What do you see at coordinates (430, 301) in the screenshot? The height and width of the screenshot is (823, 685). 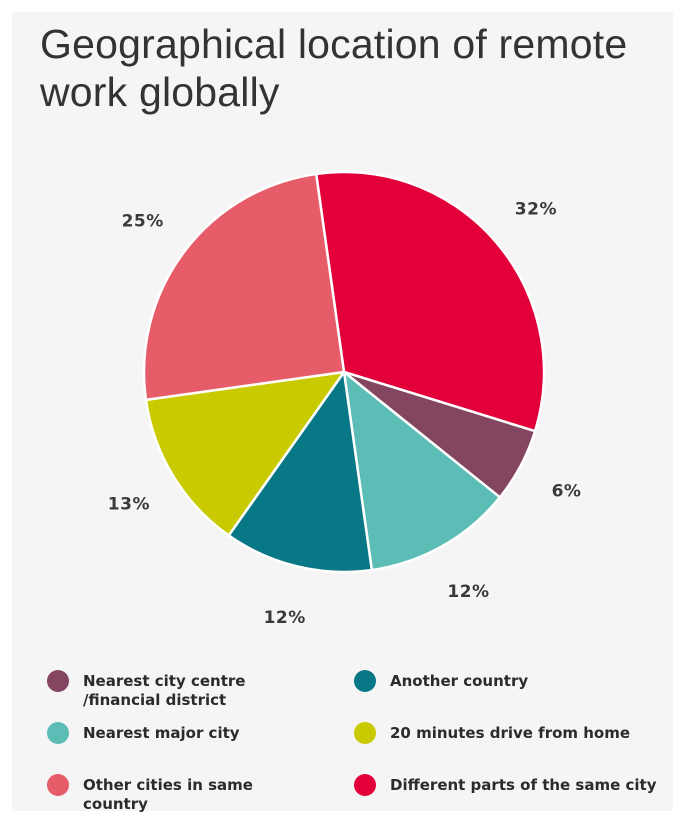 I see `pie-slice-different-parts-of-the-same-city` at bounding box center [430, 301].